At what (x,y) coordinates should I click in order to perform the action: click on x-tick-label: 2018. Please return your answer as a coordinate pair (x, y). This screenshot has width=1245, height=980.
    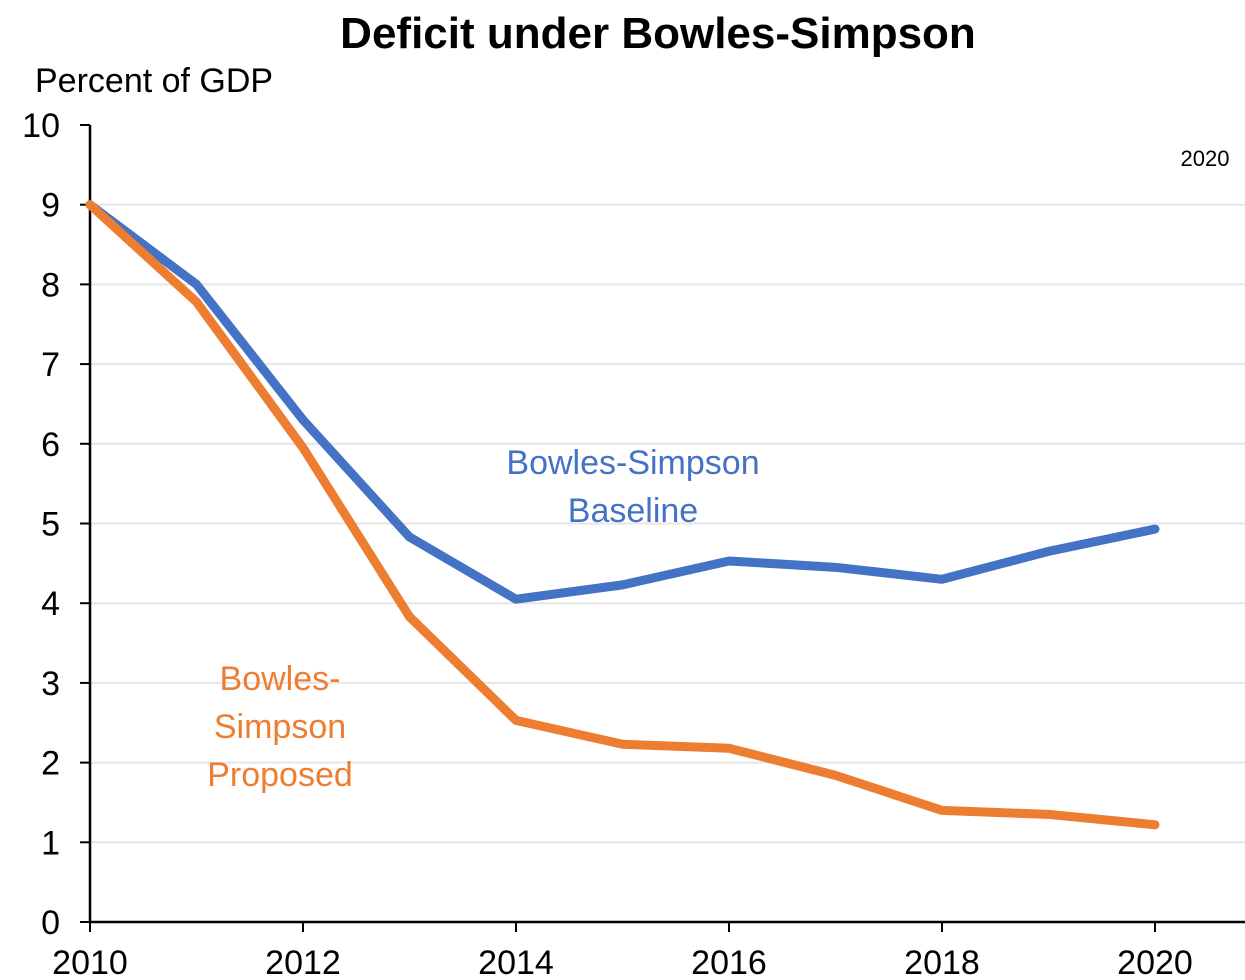
    Looking at the image, I should click on (942, 962).